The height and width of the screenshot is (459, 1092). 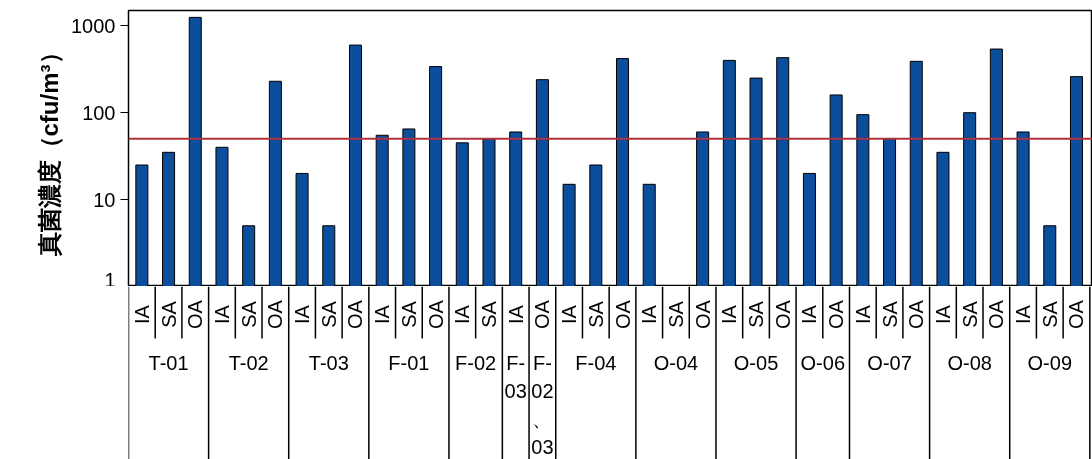 I want to click on x-tick-label: F-03, so click(x=515, y=376).